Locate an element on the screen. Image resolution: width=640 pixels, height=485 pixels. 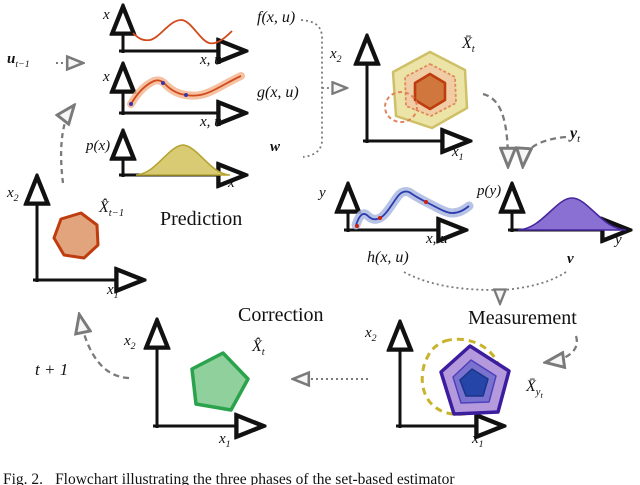
measurement-phase-label: Measurement is located at coordinates (522, 318).